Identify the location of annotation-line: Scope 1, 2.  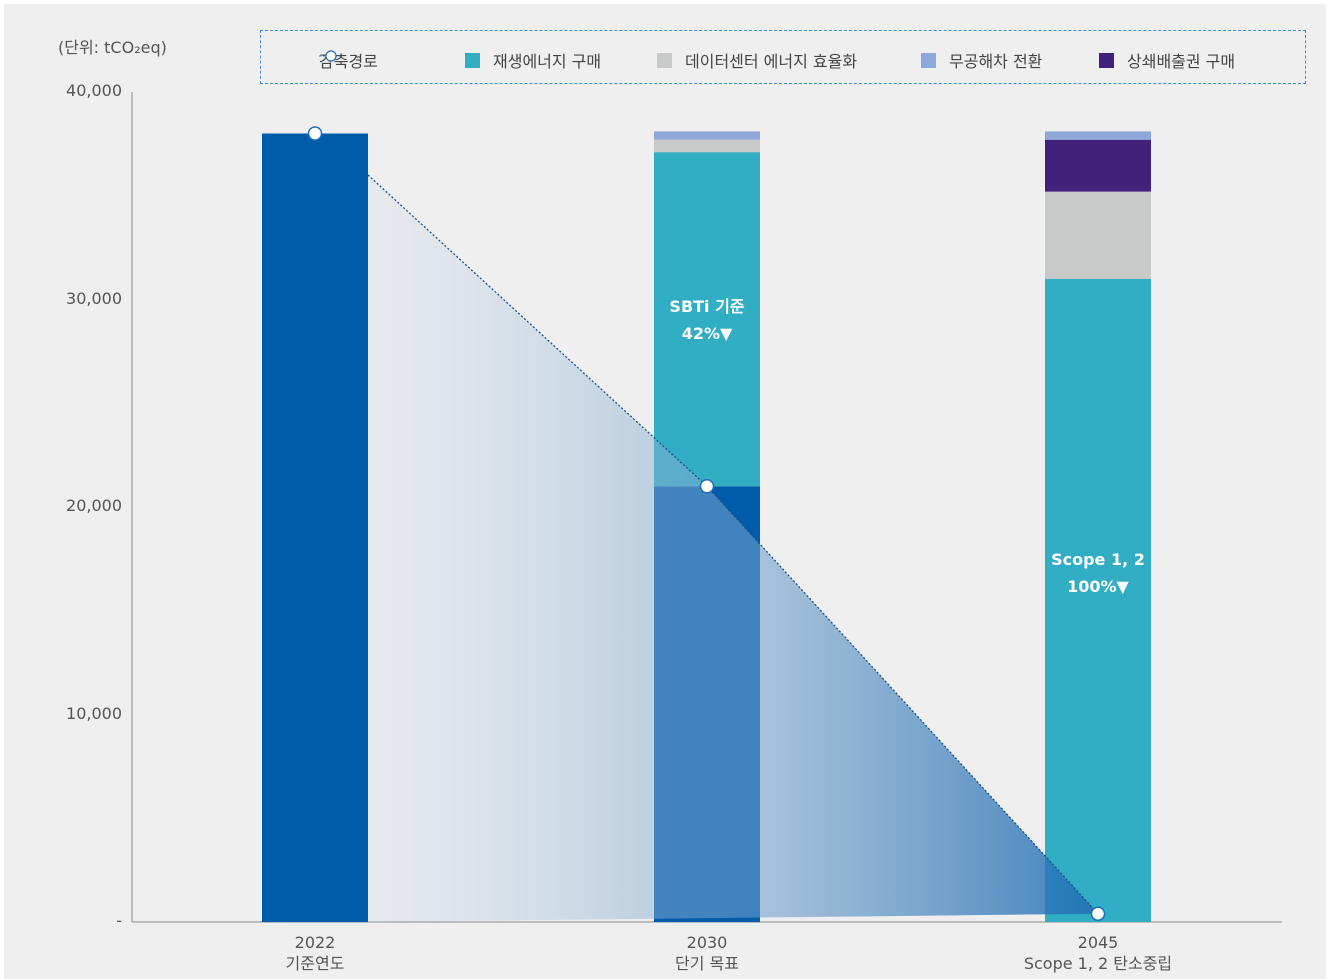
(1098, 560).